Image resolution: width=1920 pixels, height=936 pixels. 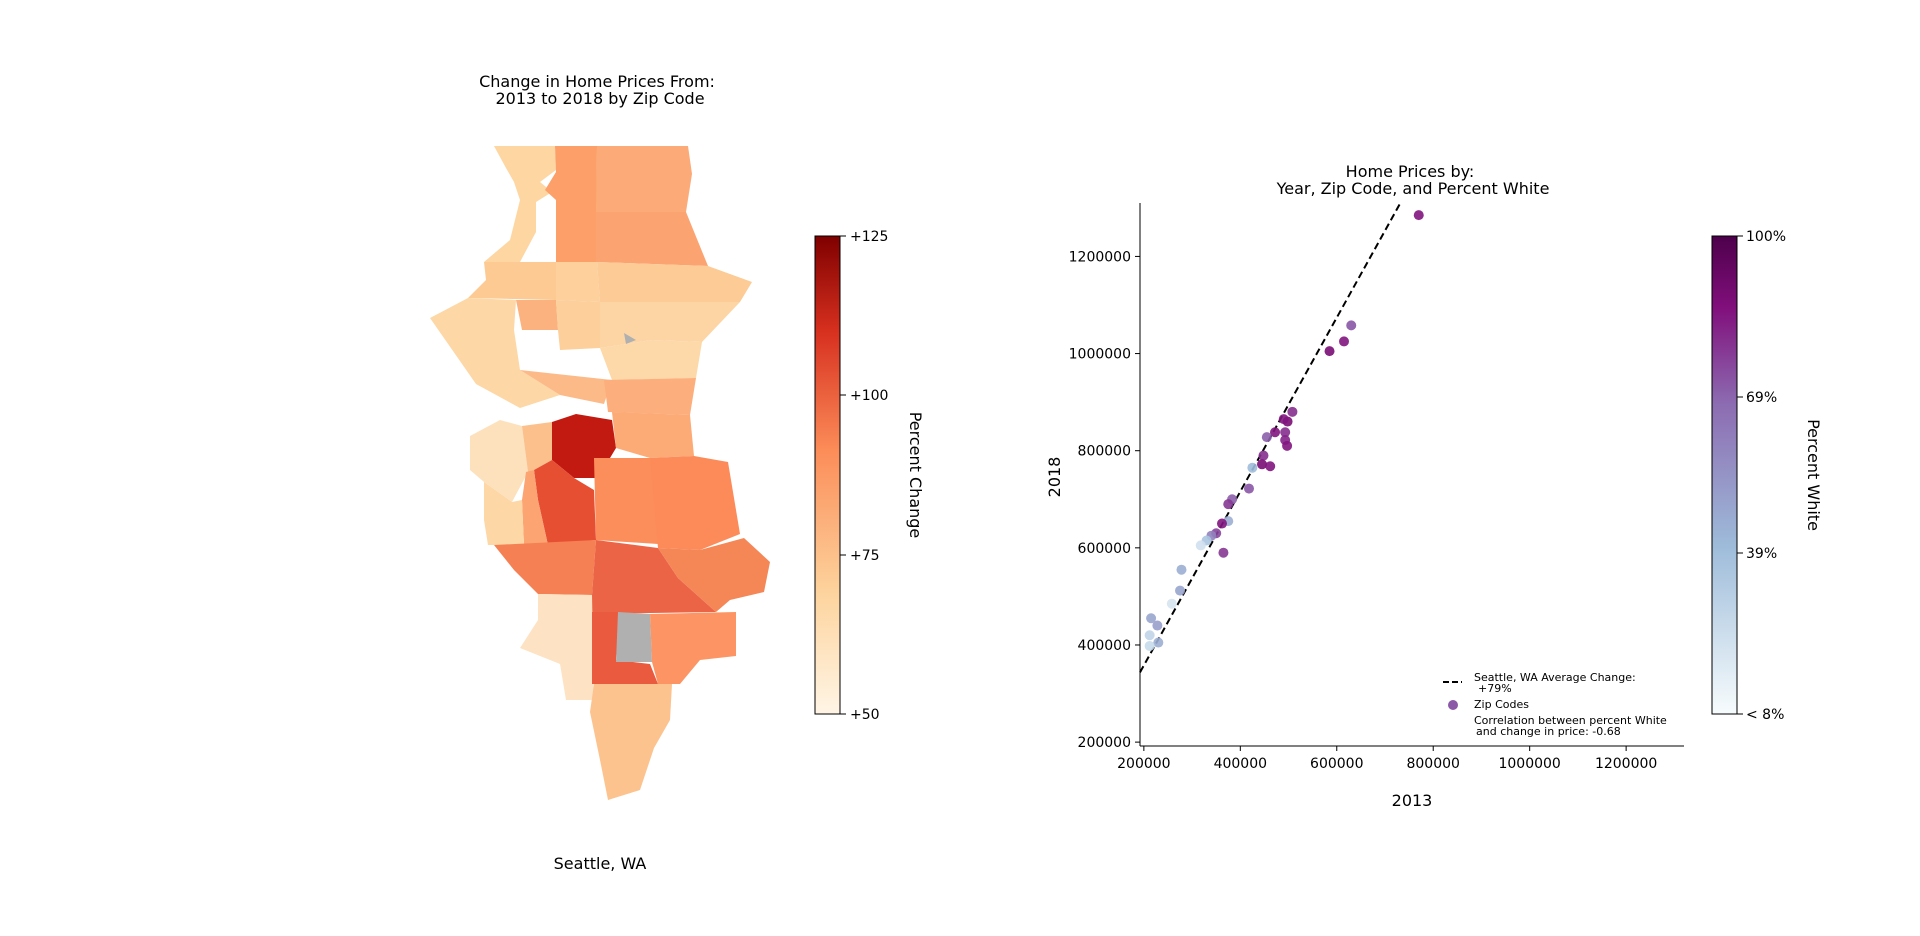 What do you see at coordinates (869, 237) in the screenshot?
I see `map-colorbar-tick: +125` at bounding box center [869, 237].